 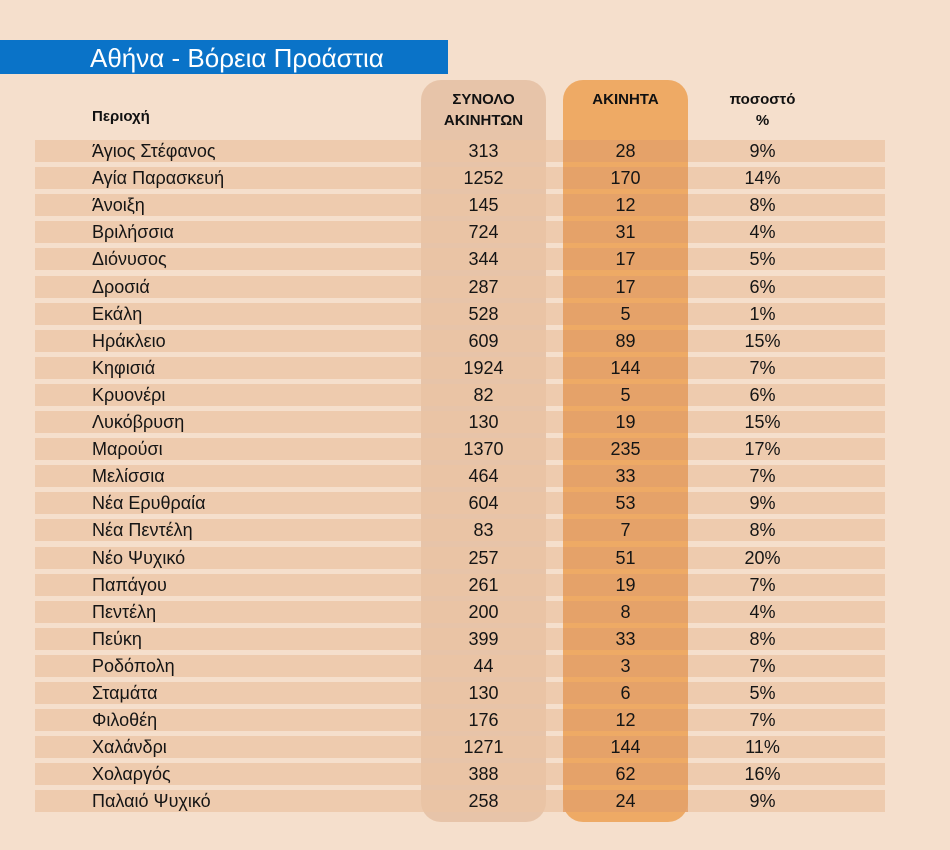 What do you see at coordinates (460, 232) in the screenshot?
I see `table-row: Βριλήσσια 724 31 4%` at bounding box center [460, 232].